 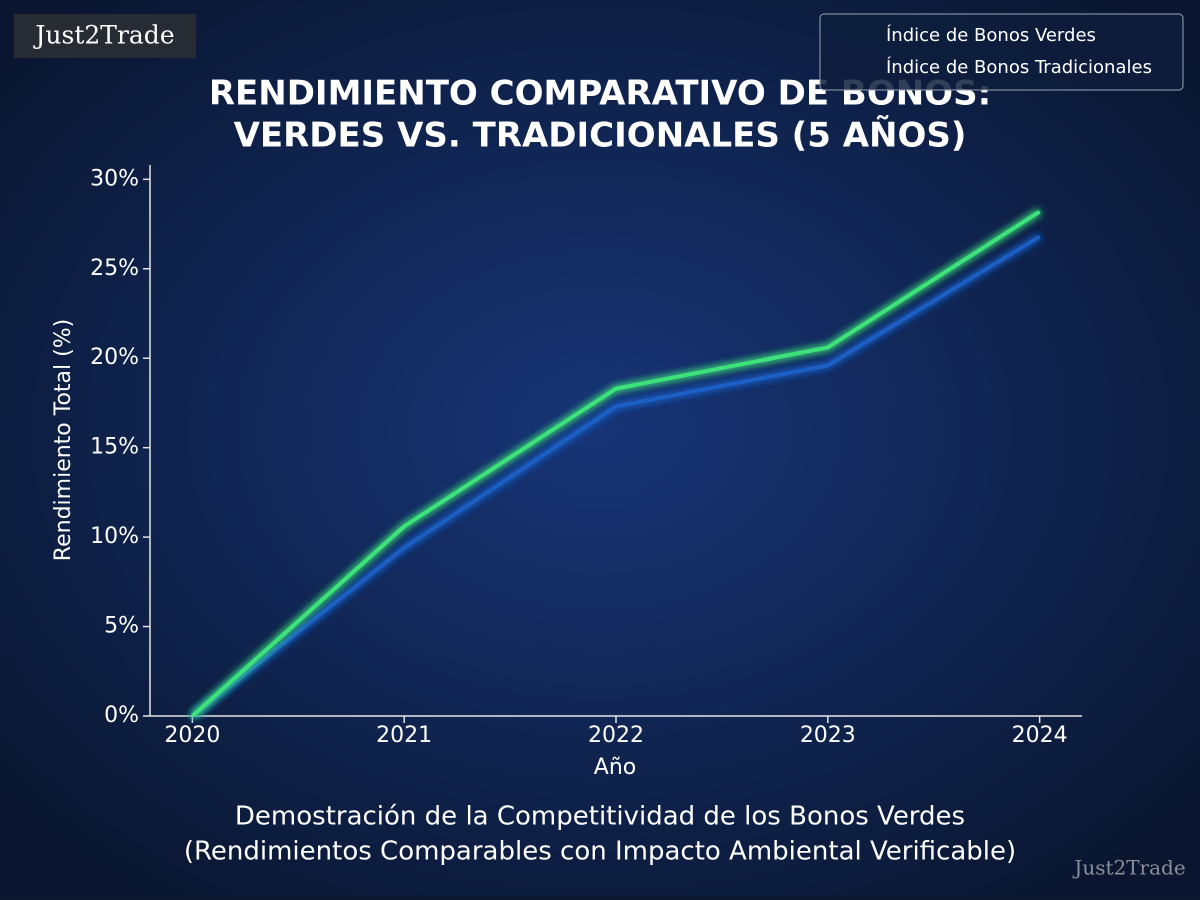 What do you see at coordinates (114, 178) in the screenshot?
I see `y-tick-label: 30%` at bounding box center [114, 178].